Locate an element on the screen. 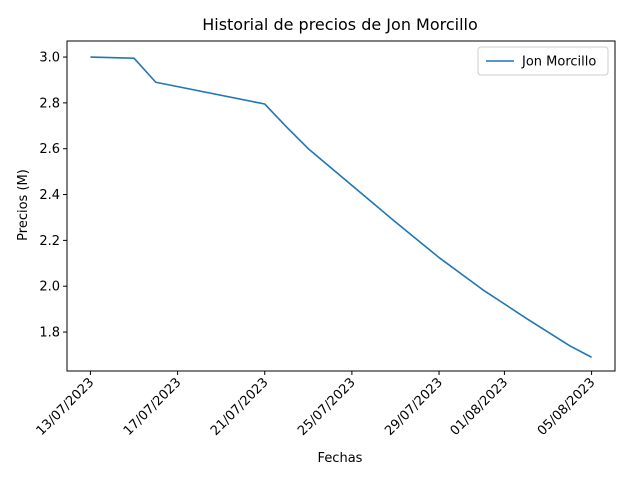  chart-title: Historial de precios de Jon Morcillo is located at coordinates (340, 24).